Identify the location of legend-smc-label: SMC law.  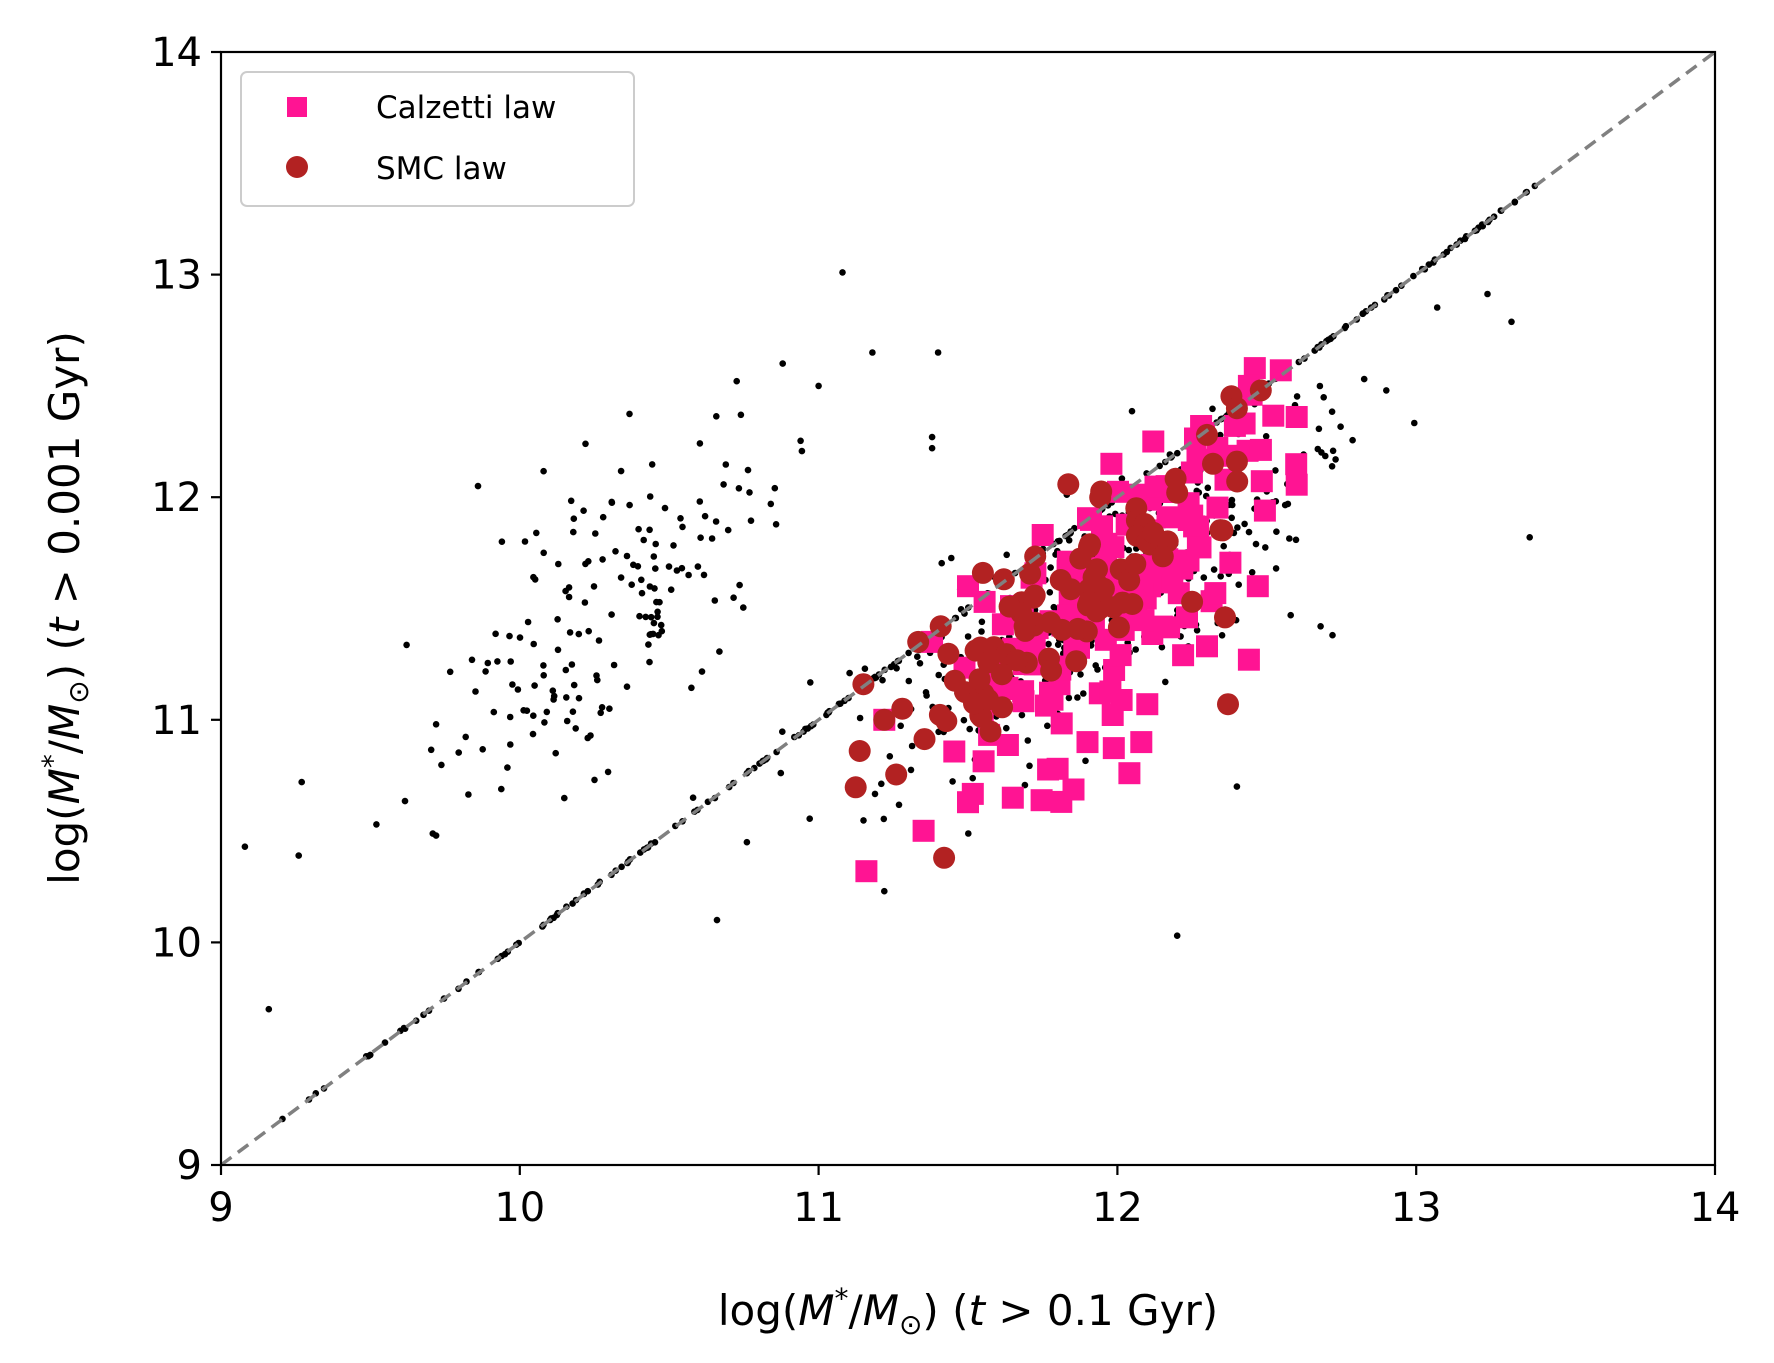
(441, 169).